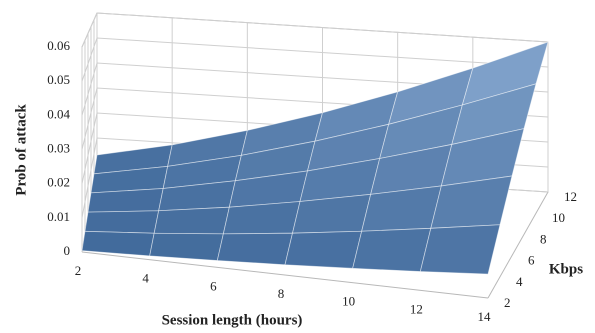 This screenshot has width=595, height=333. What do you see at coordinates (58, 216) in the screenshot?
I see `z-tick-label: 0.01` at bounding box center [58, 216].